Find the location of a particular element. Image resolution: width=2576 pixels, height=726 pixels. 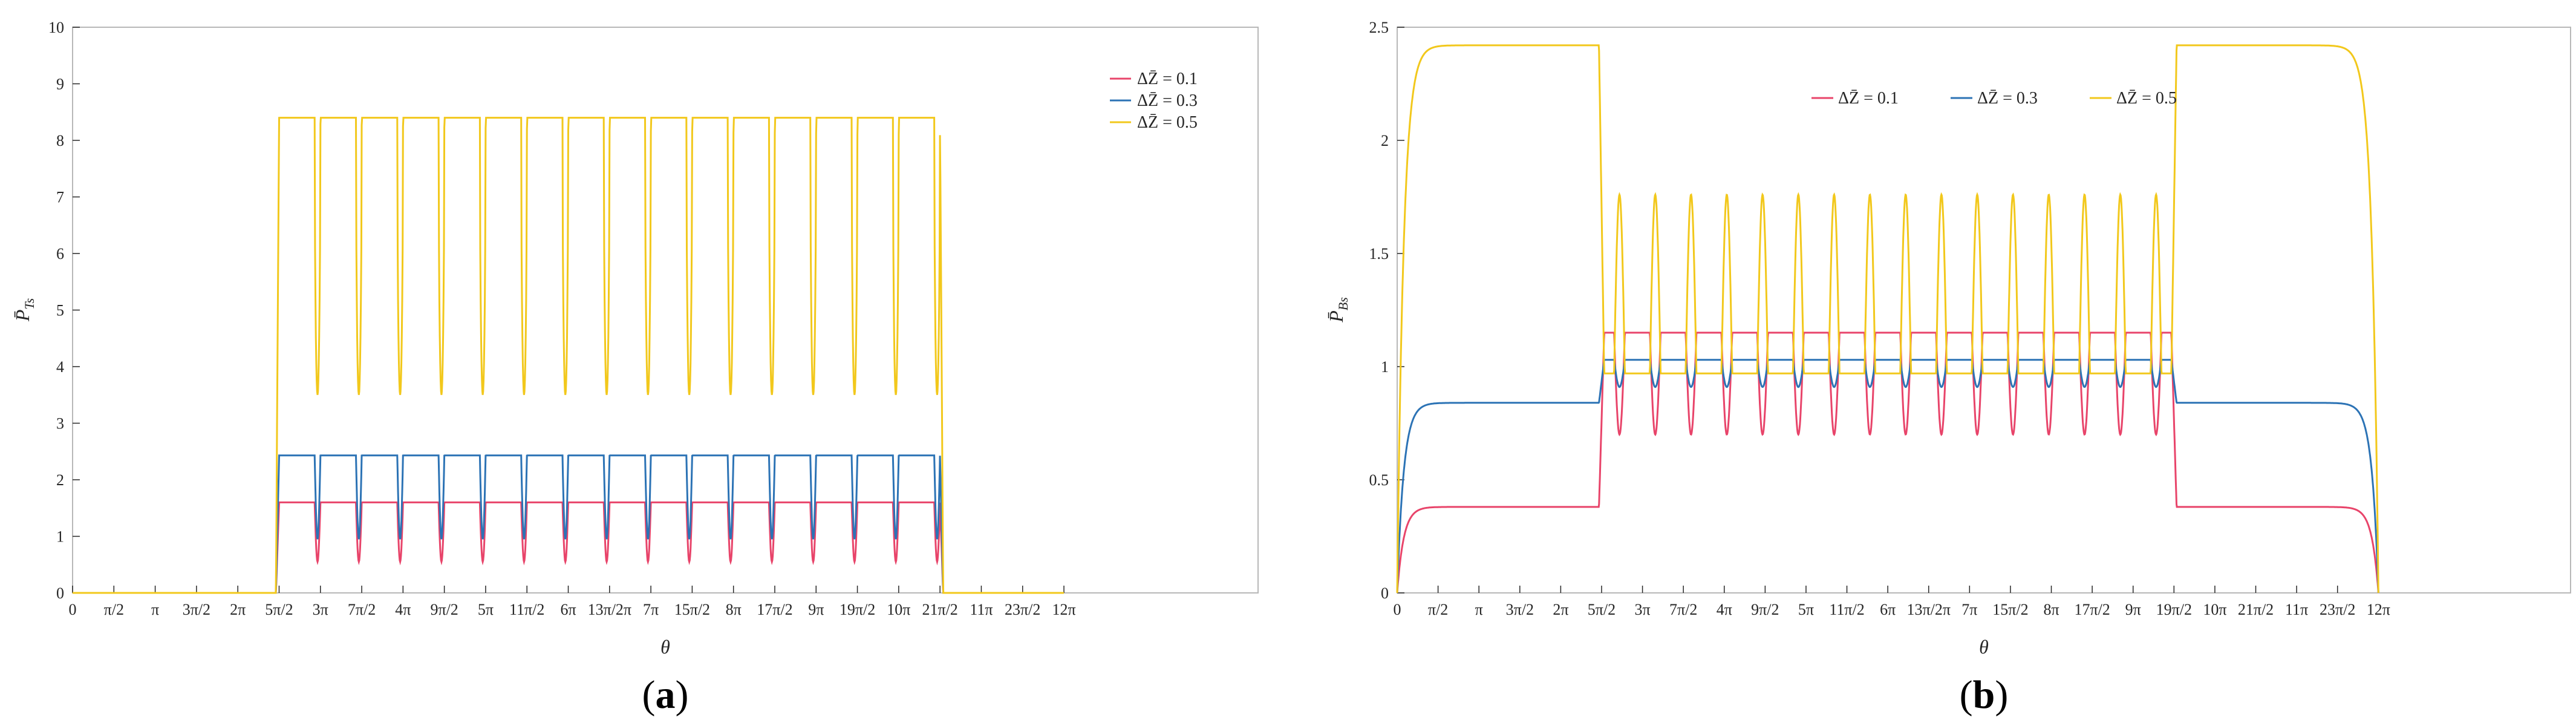

a-x-tick-label: 11π is located at coordinates (981, 609).